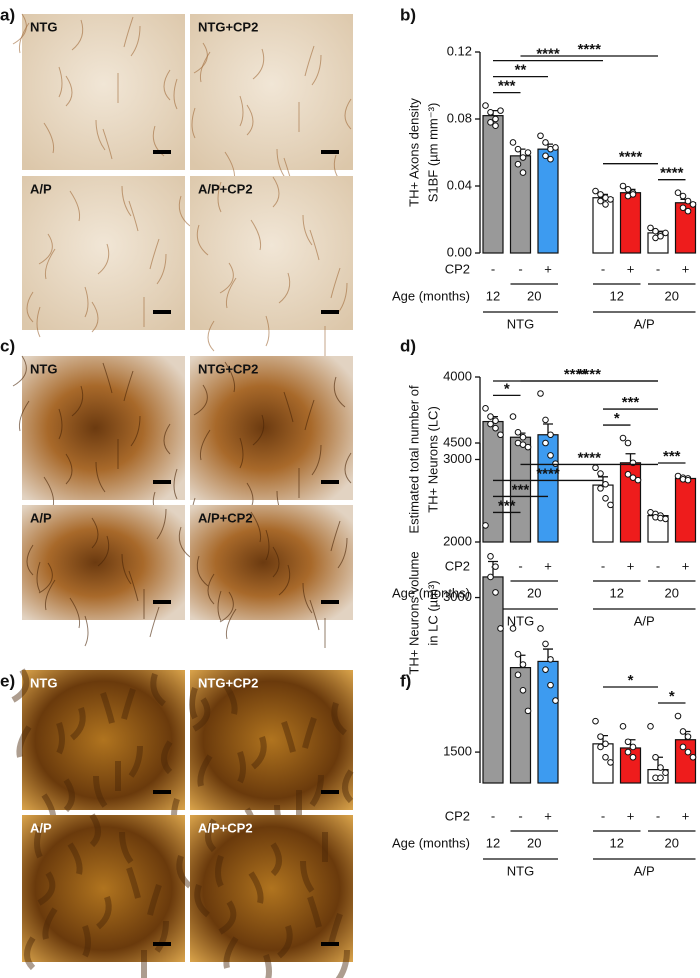 The height and width of the screenshot is (978, 700). Describe the element at coordinates (672, 696) in the screenshot. I see `significance-label: *` at that location.